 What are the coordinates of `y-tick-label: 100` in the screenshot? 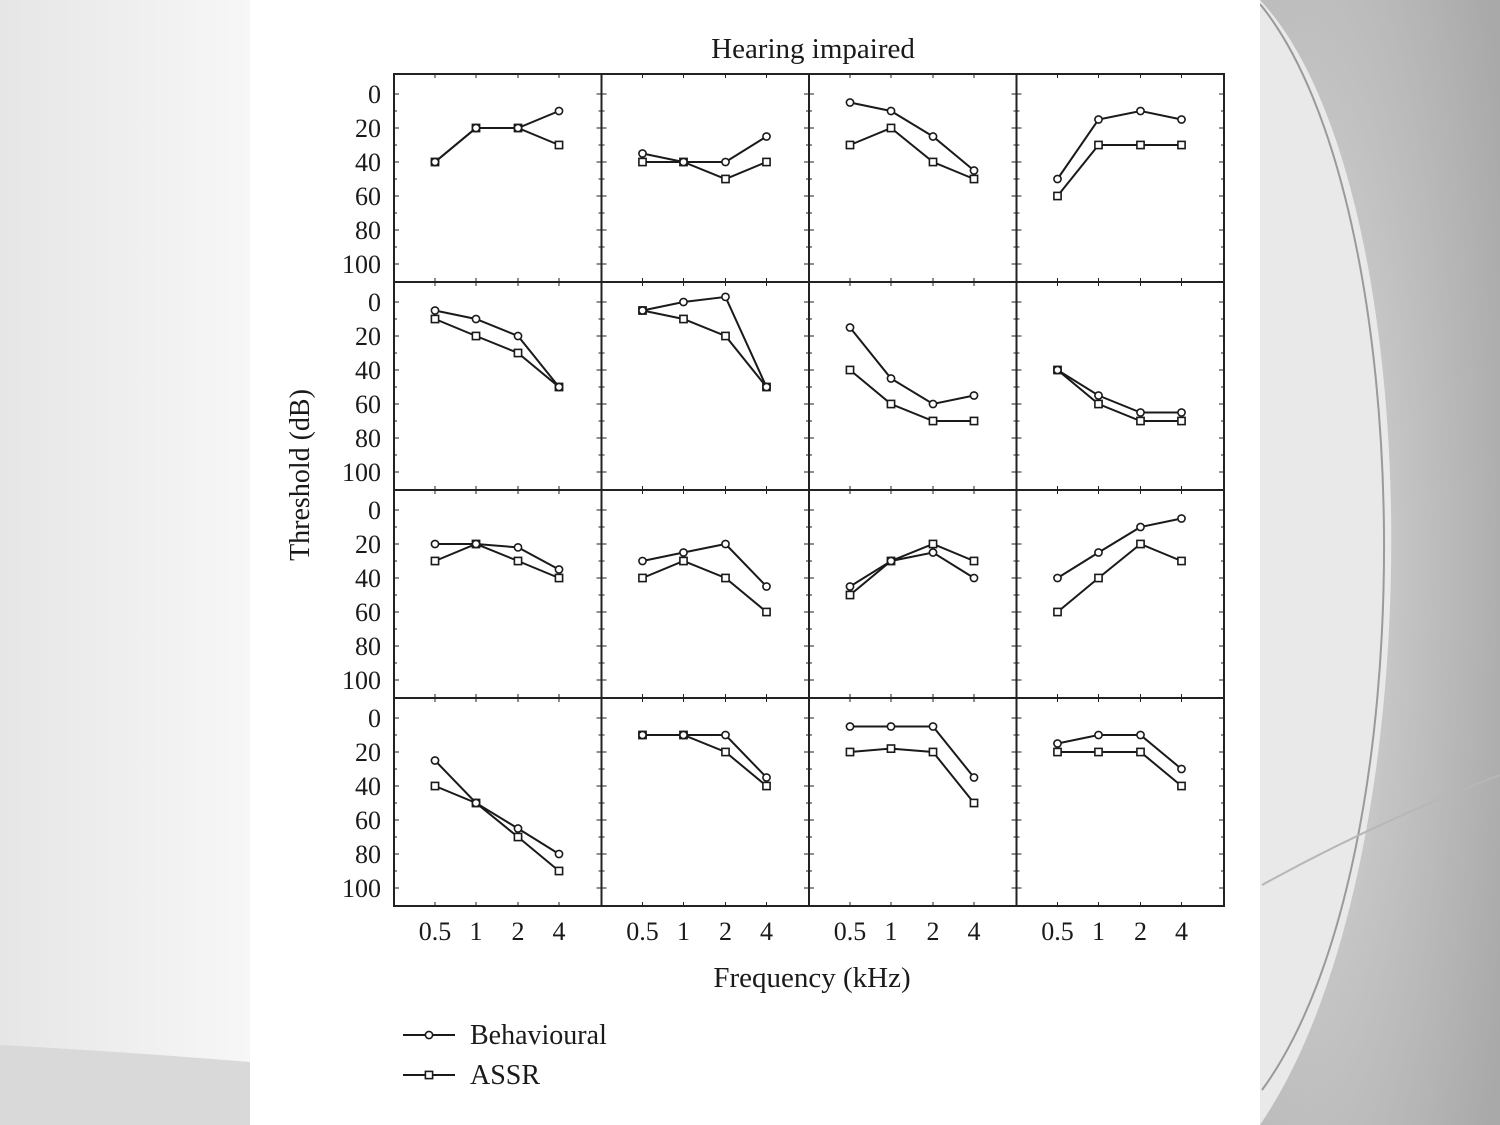 It's located at (361, 264).